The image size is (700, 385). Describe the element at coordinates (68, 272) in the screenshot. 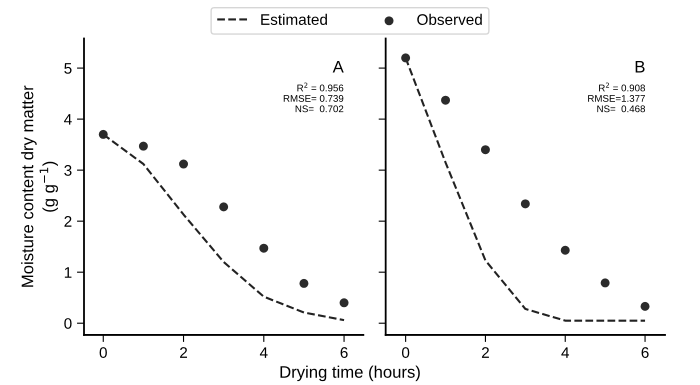

I see `y-tick-label: 1` at that location.